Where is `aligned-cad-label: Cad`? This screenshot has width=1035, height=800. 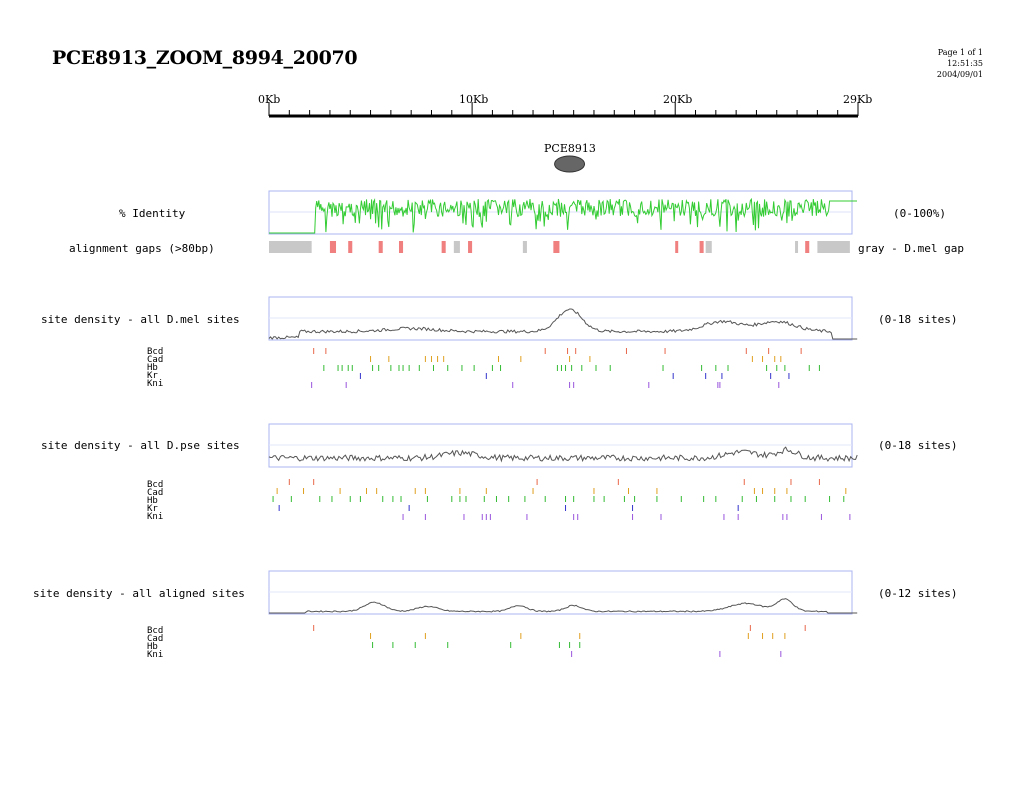
aligned-cad-label: Cad is located at coordinates (155, 639).